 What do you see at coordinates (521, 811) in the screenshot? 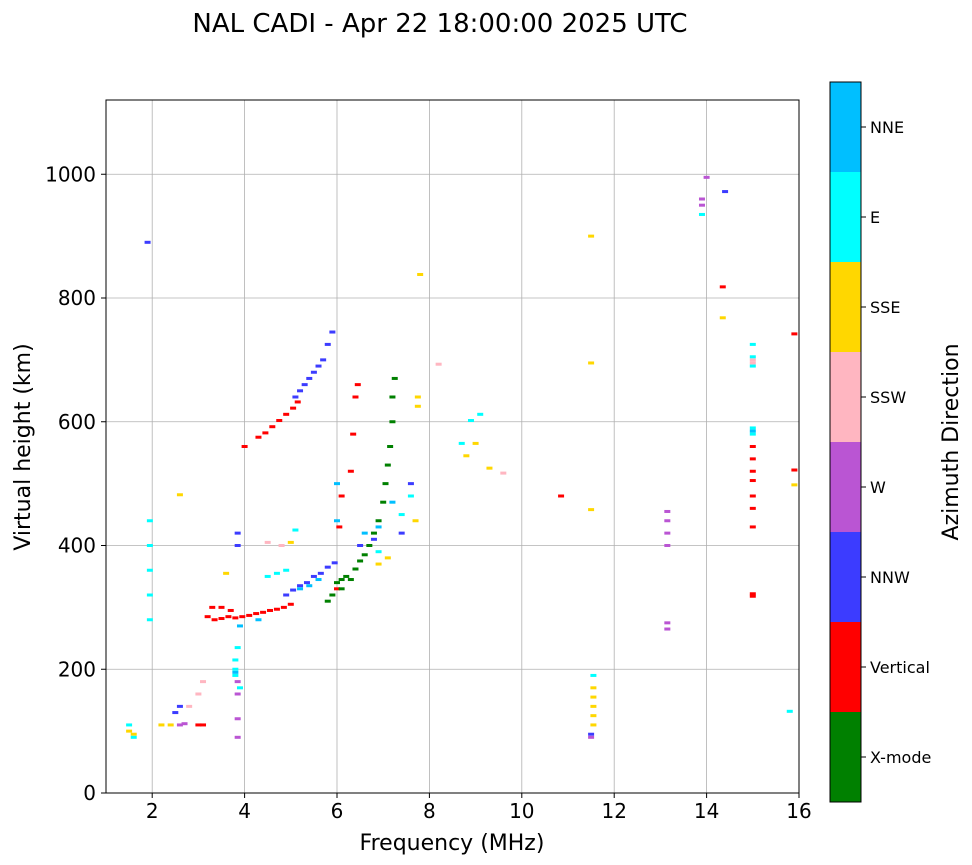
I see `x-tick-label: 10` at bounding box center [521, 811].